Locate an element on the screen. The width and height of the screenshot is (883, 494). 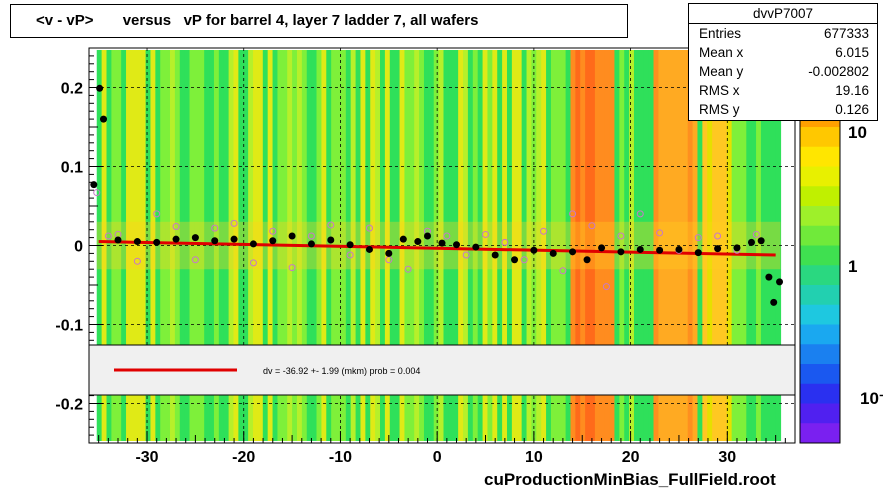
stats-rms-x-value: 19.16 is located at coordinates (852, 90).